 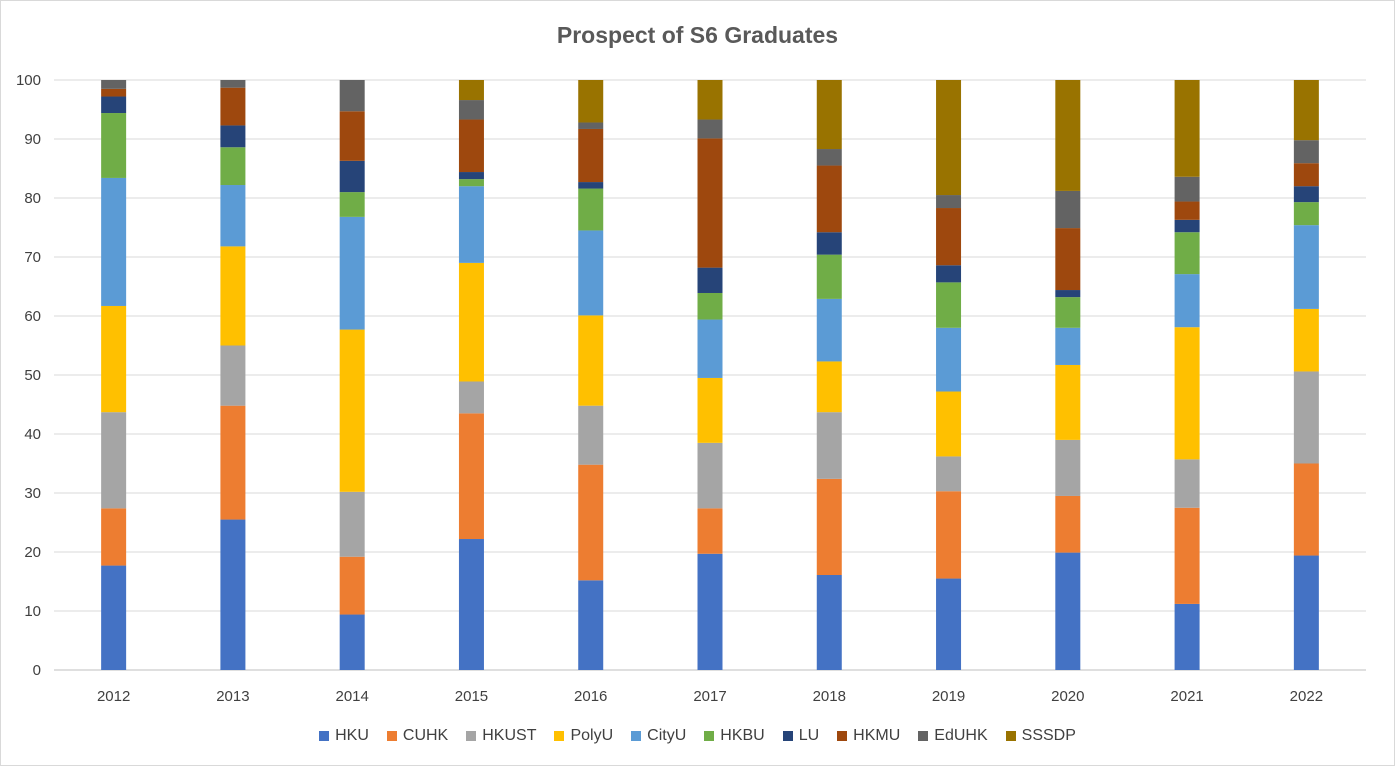 I want to click on bar-segment-hku-2021, so click(x=1187, y=636).